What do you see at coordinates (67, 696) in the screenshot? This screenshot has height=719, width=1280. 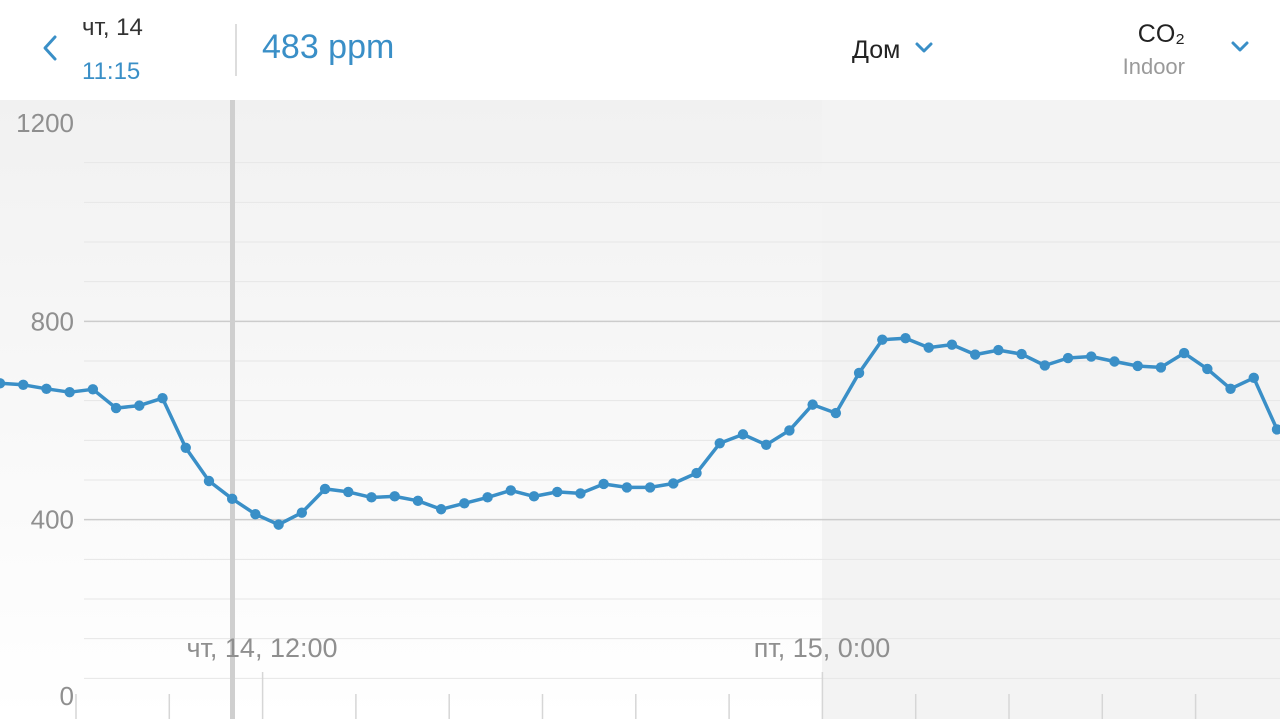 I see `y-tick-label: 0` at bounding box center [67, 696].